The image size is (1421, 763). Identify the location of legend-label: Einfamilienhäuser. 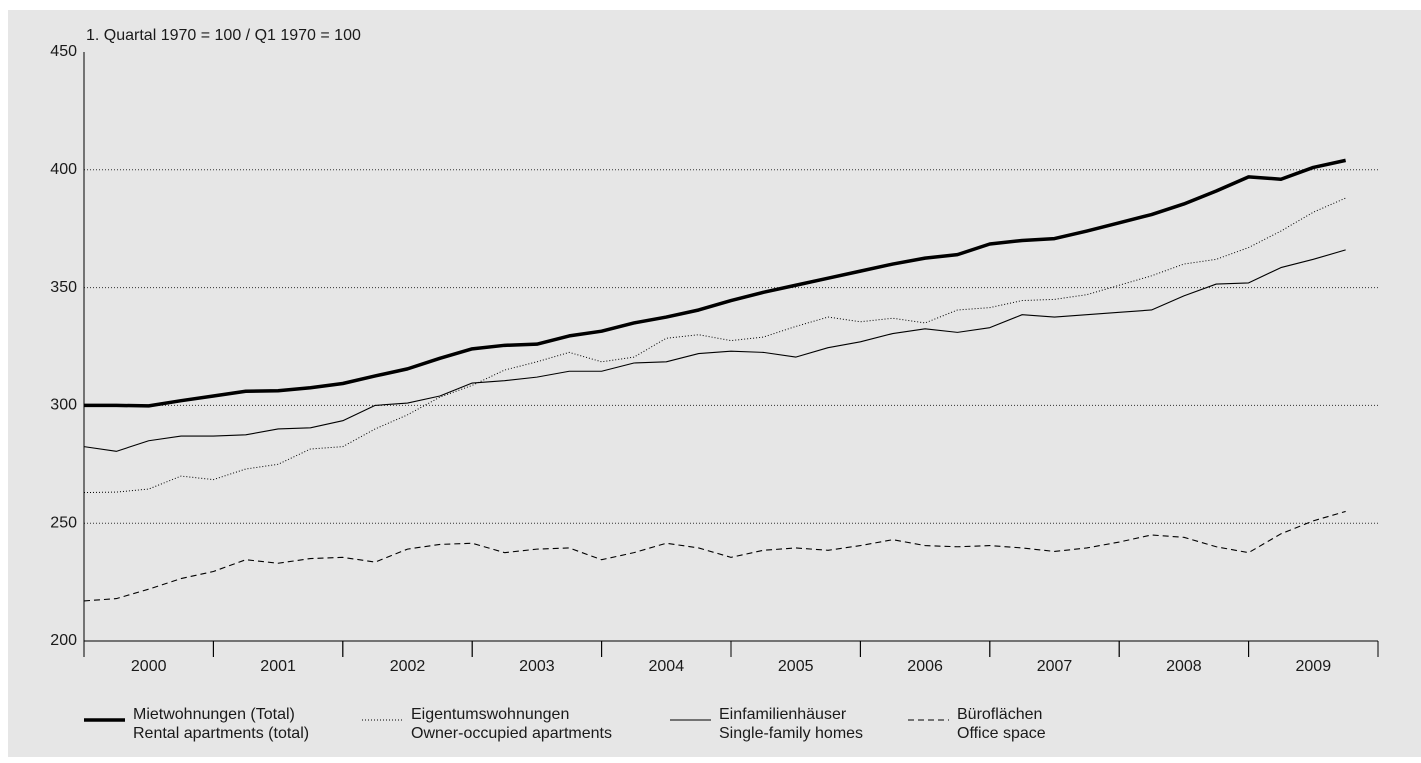
(783, 714).